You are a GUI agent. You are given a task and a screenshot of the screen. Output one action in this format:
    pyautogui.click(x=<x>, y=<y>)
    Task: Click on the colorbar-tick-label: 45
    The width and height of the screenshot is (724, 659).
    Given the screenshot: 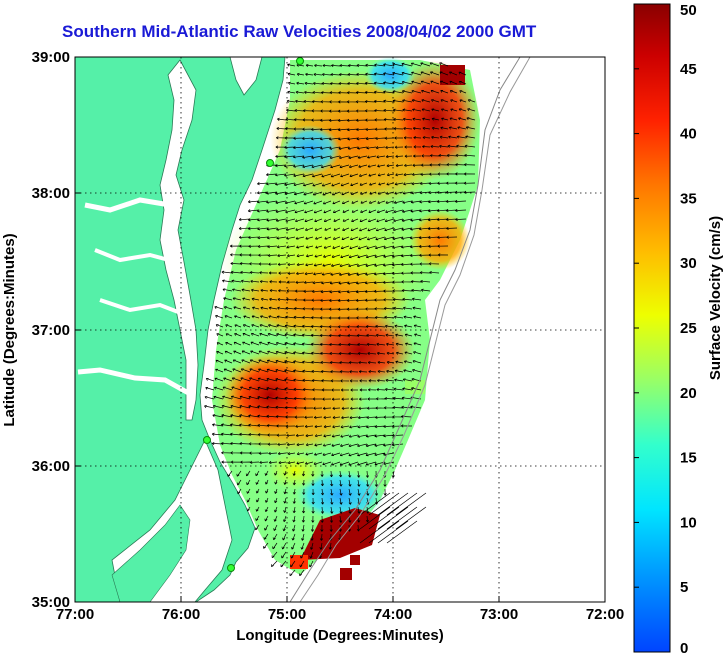 What is the action you would take?
    pyautogui.click(x=688, y=69)
    